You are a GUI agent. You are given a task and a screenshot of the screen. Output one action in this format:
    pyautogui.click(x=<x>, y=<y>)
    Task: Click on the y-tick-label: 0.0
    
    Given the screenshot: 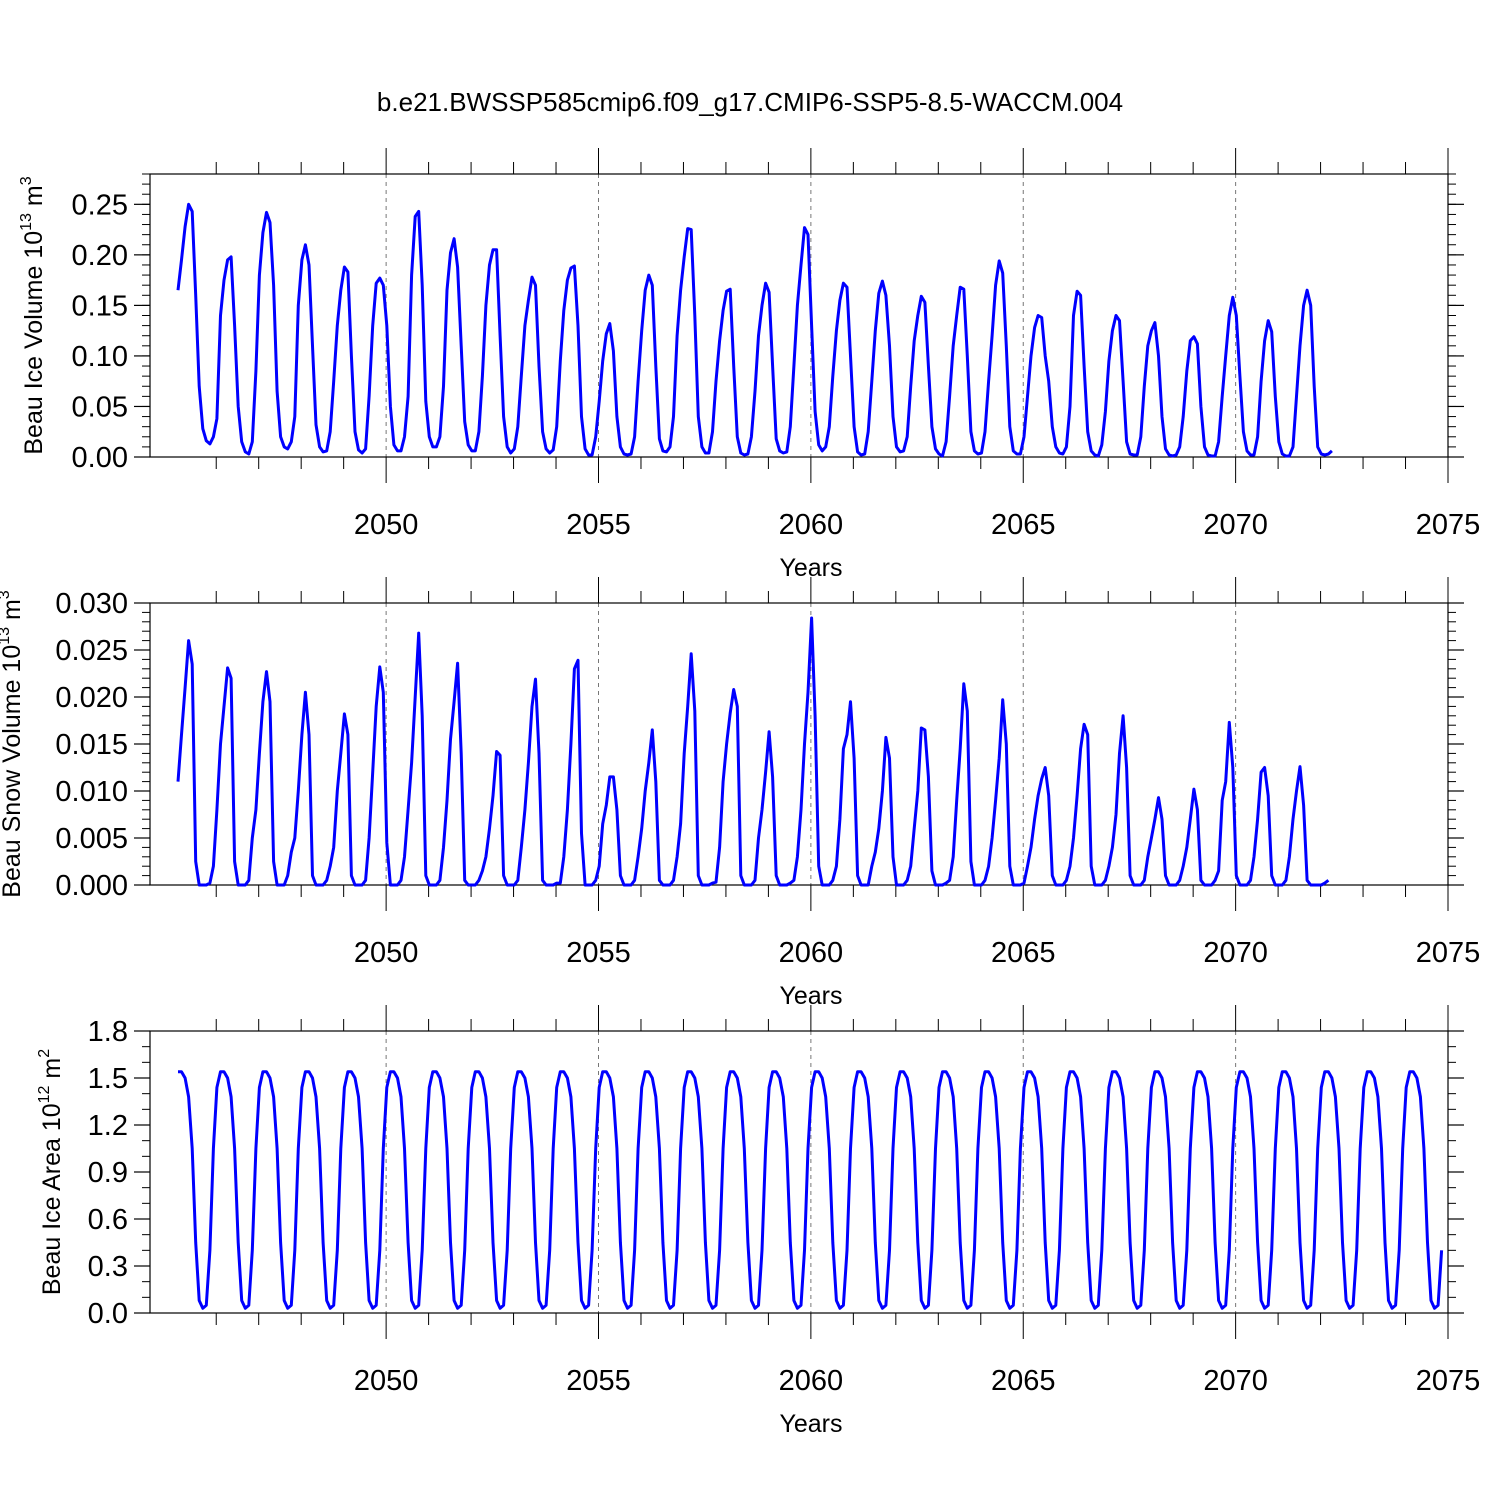 What is the action you would take?
    pyautogui.click(x=108, y=1314)
    